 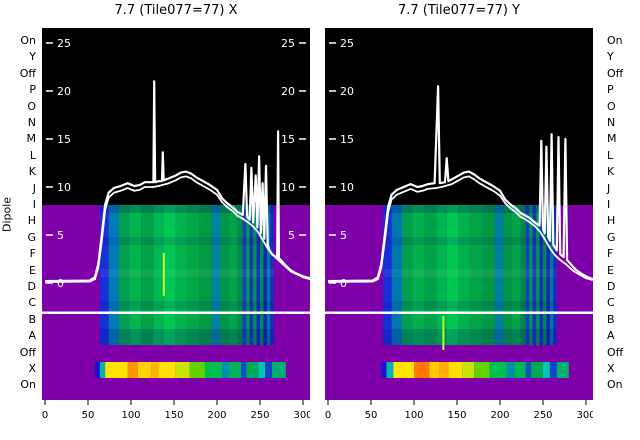 I want to click on row-labels-right: On Y Off P O N M L K J I H G F E D C B A Off X On, so click(x=623, y=220).